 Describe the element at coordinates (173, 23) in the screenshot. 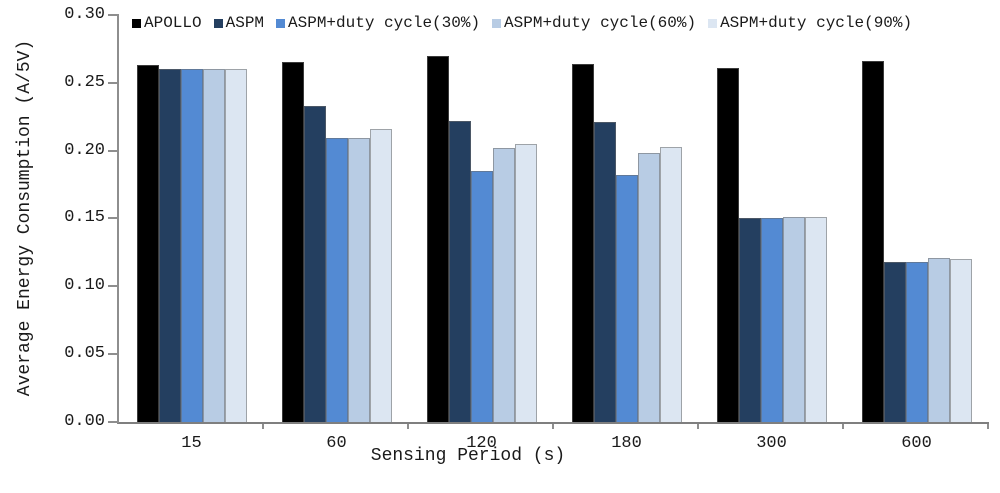

I see `legend-label: APOLLO` at that location.